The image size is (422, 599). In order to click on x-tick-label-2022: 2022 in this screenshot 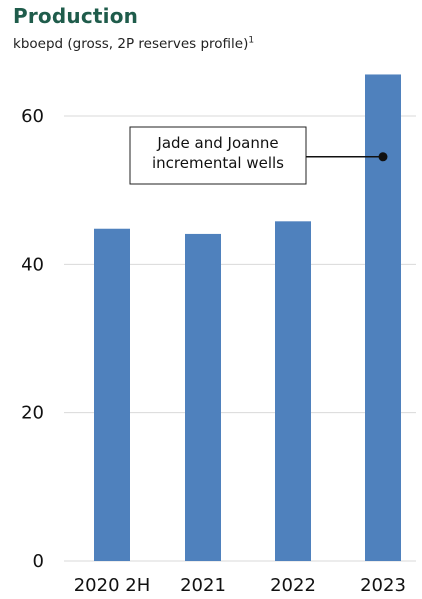, I will do `click(293, 585)`.